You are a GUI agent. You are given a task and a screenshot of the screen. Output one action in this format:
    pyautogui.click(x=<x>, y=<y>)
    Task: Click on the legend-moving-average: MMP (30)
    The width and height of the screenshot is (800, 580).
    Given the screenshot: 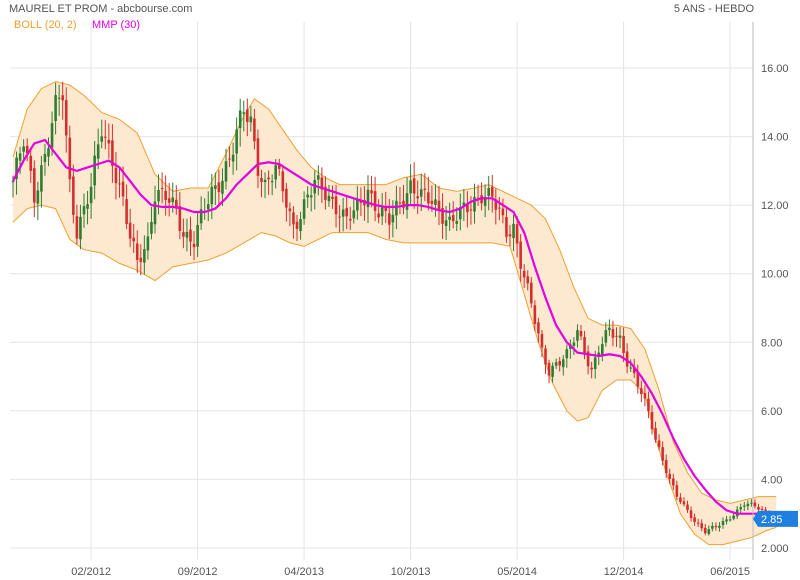 What is the action you would take?
    pyautogui.click(x=116, y=25)
    